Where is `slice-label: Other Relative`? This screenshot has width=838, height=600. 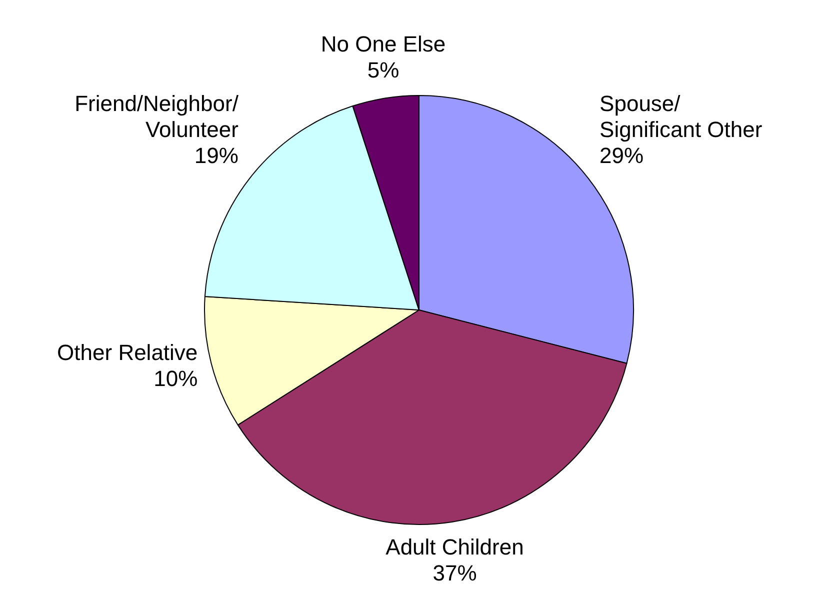
slice-label: Other Relative is located at coordinates (127, 352).